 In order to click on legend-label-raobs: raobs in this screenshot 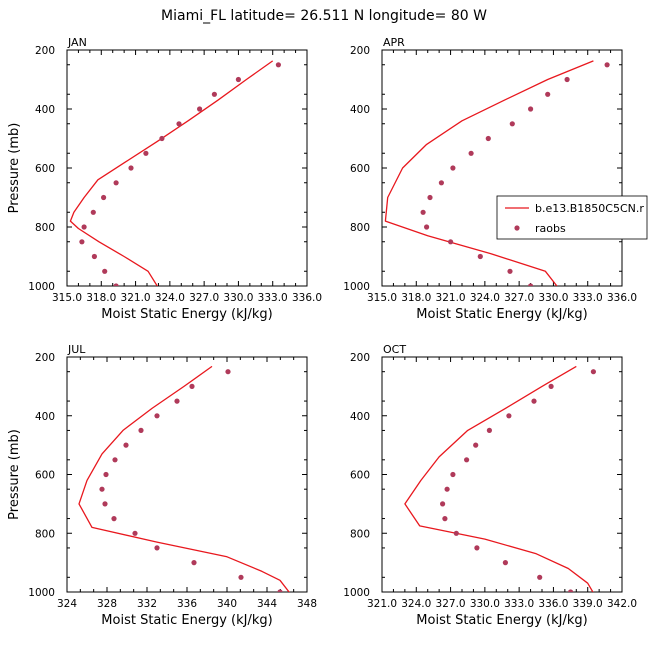, I will do `click(550, 228)`.